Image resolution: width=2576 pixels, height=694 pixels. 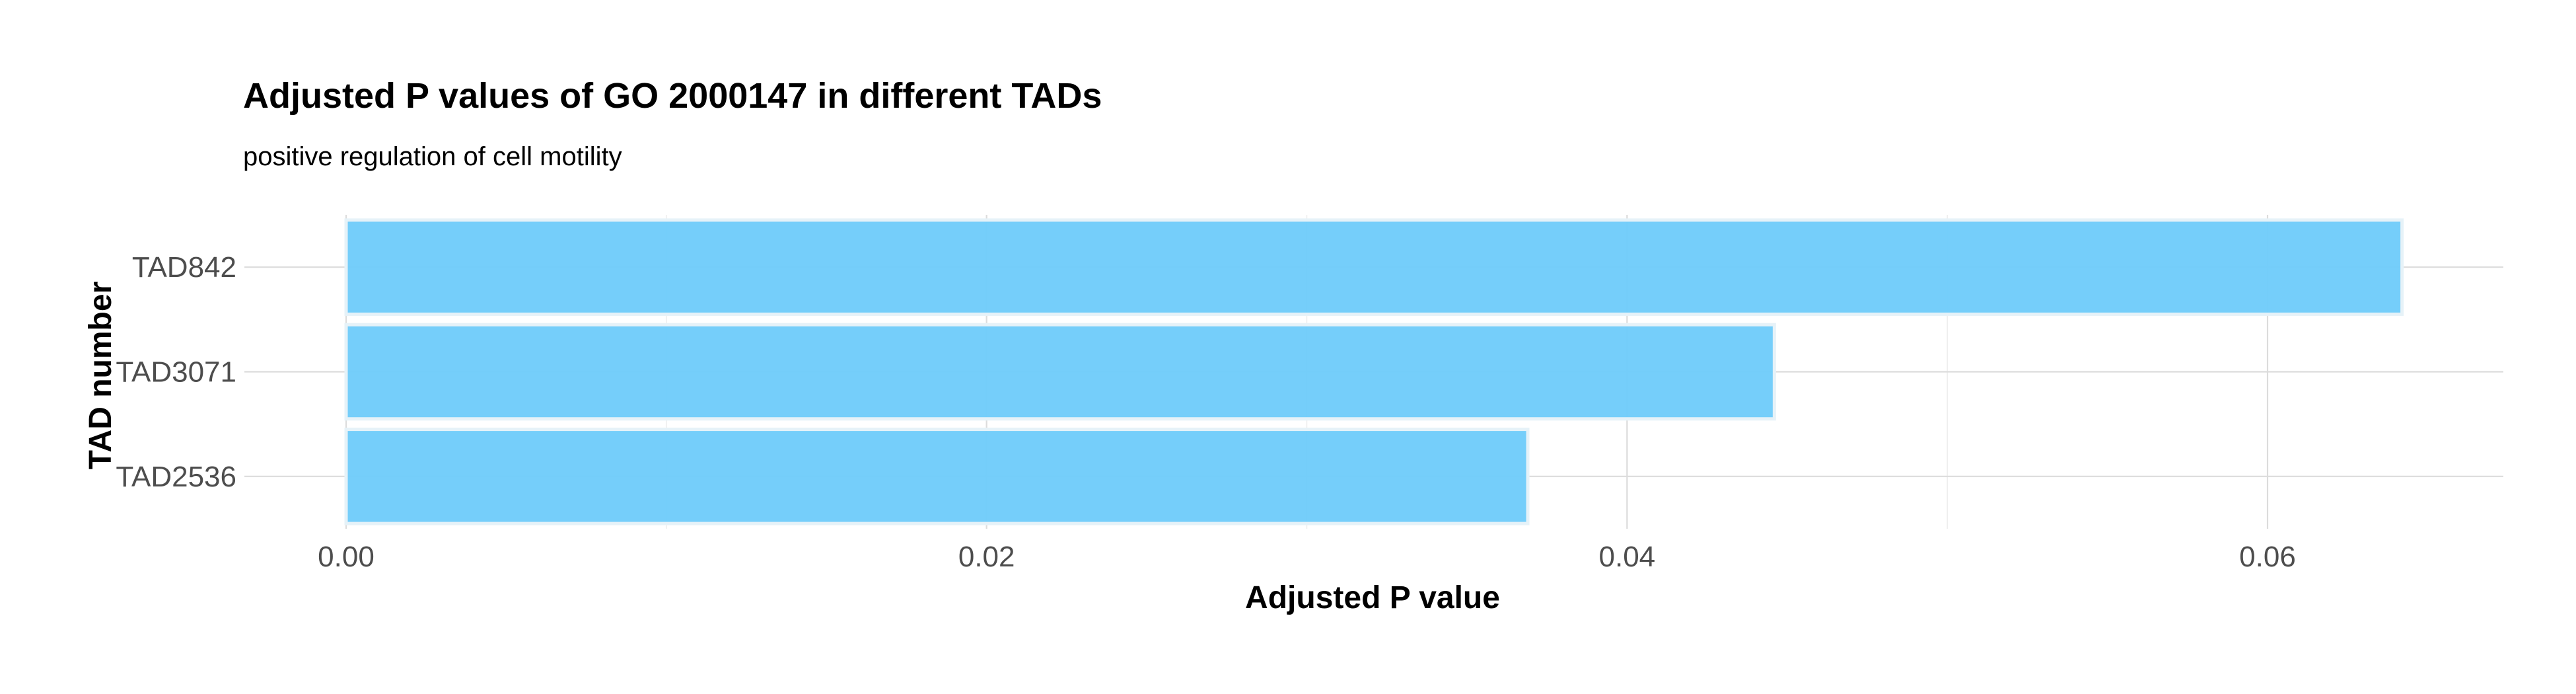 I want to click on y-tick-label: TAD3071, so click(x=176, y=372).